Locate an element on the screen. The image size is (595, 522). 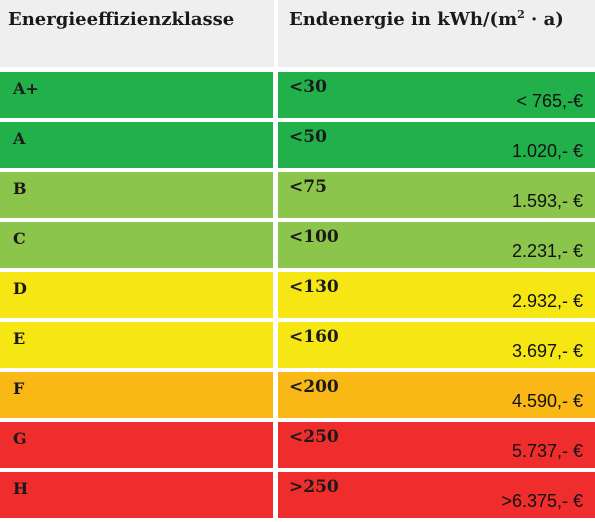
energy-class-cell: E is located at coordinates (136, 345).